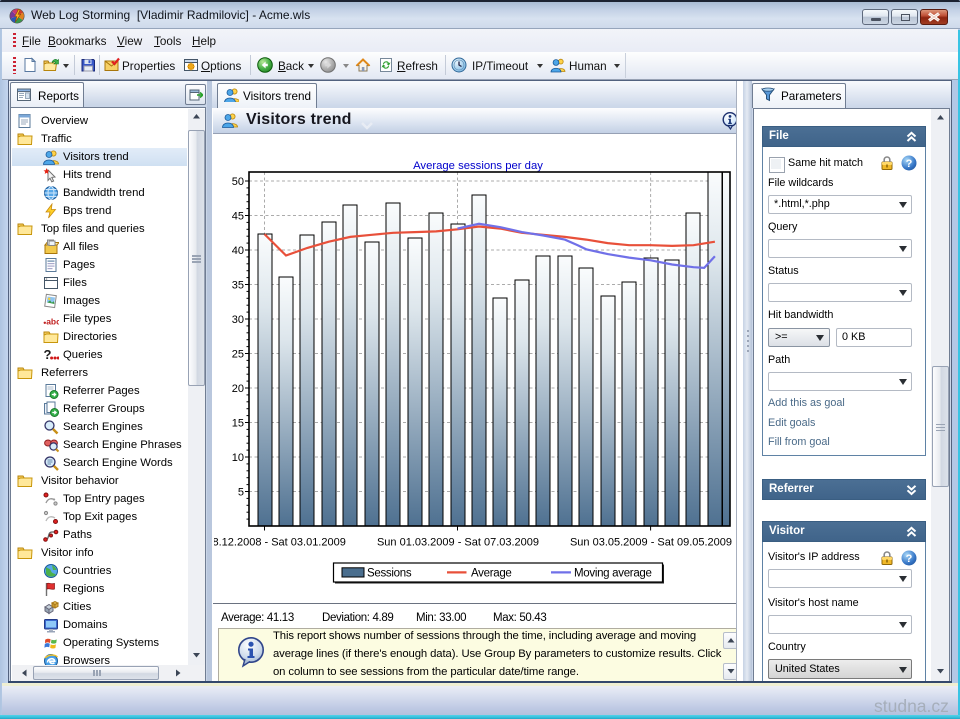 This screenshot has width=960, height=719. What do you see at coordinates (491, 574) in the screenshot?
I see `svg-text: Average` at bounding box center [491, 574].